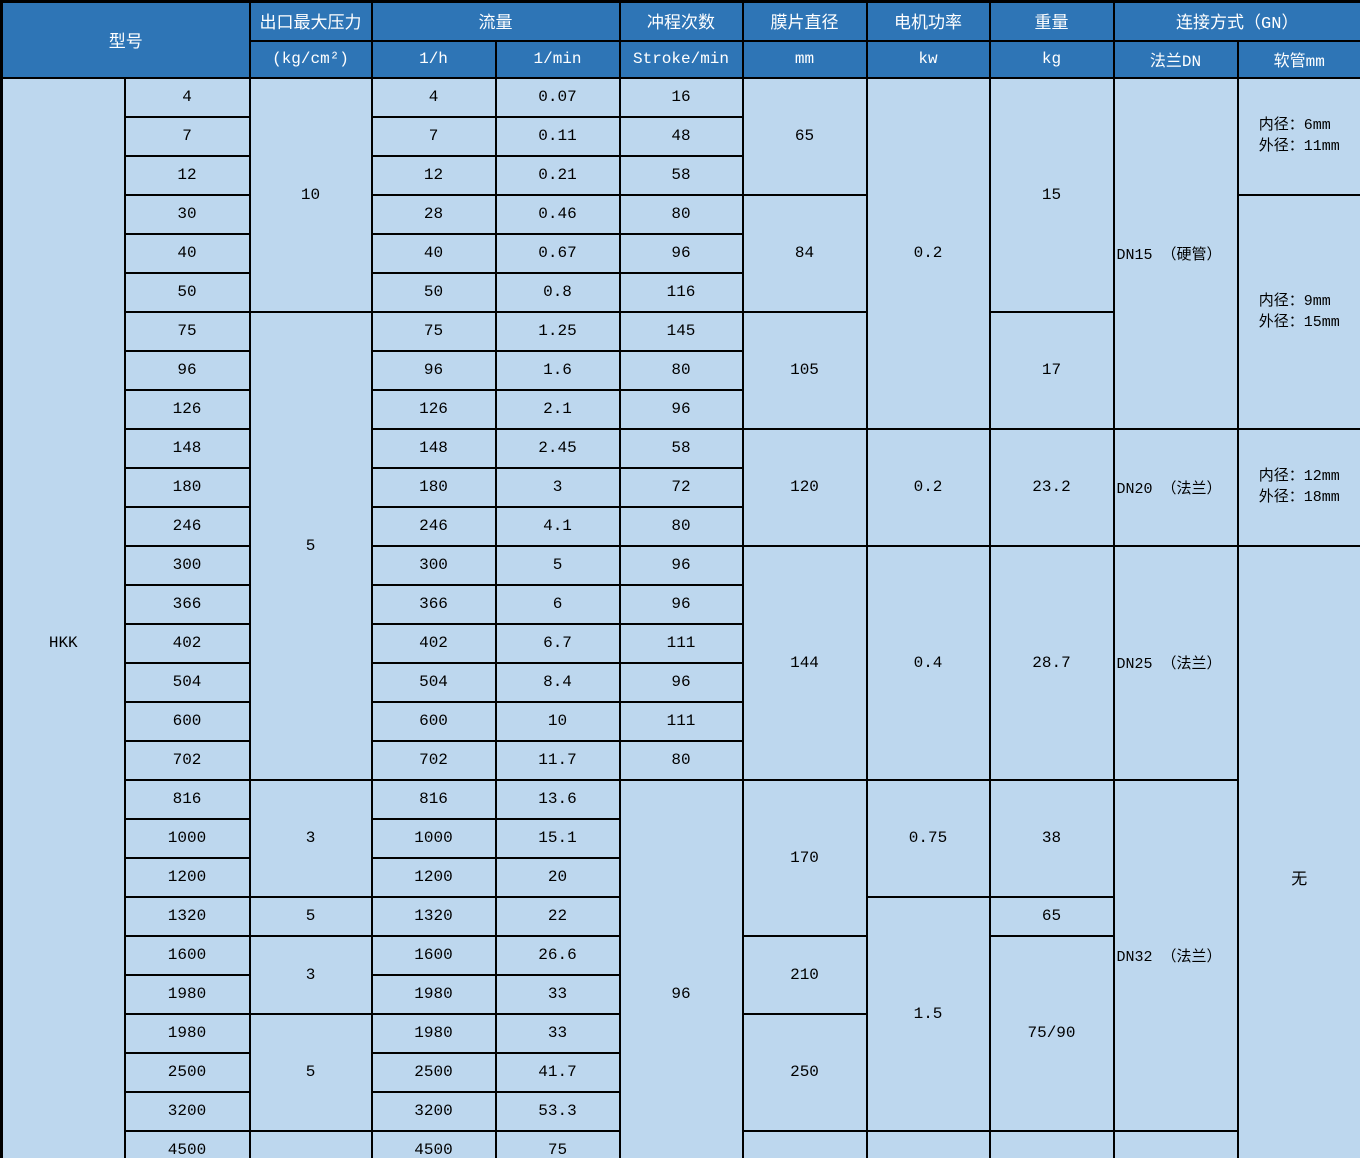 This screenshot has height=1158, width=1360. Describe the element at coordinates (187, 214) in the screenshot. I see `model-cell: 30` at that location.